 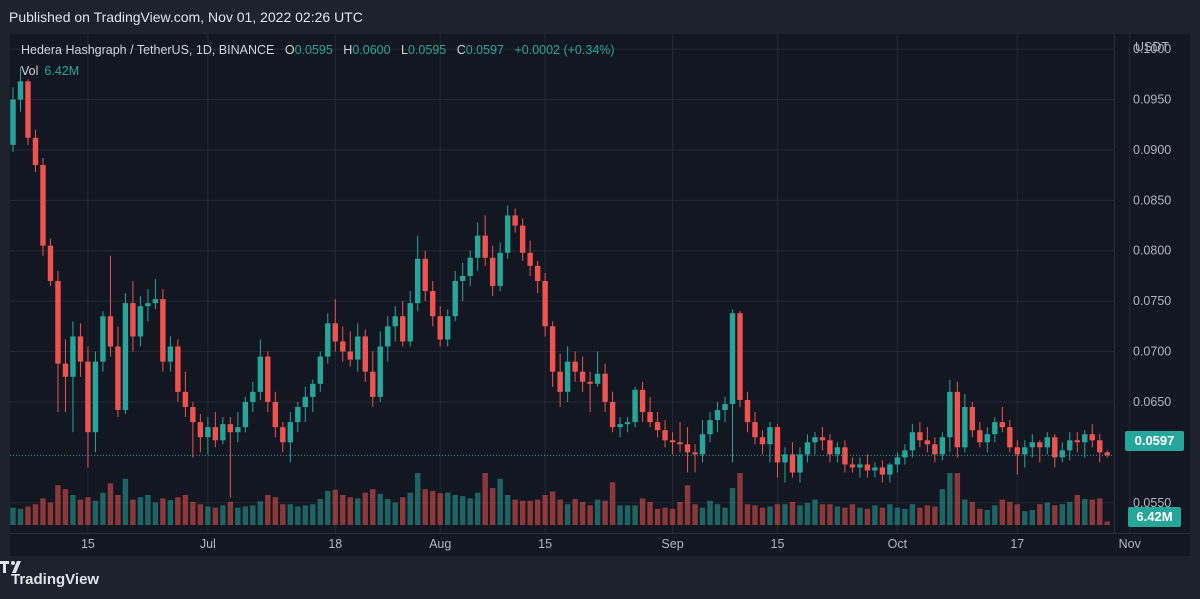 What do you see at coordinates (289, 50) in the screenshot?
I see `open-label: O` at bounding box center [289, 50].